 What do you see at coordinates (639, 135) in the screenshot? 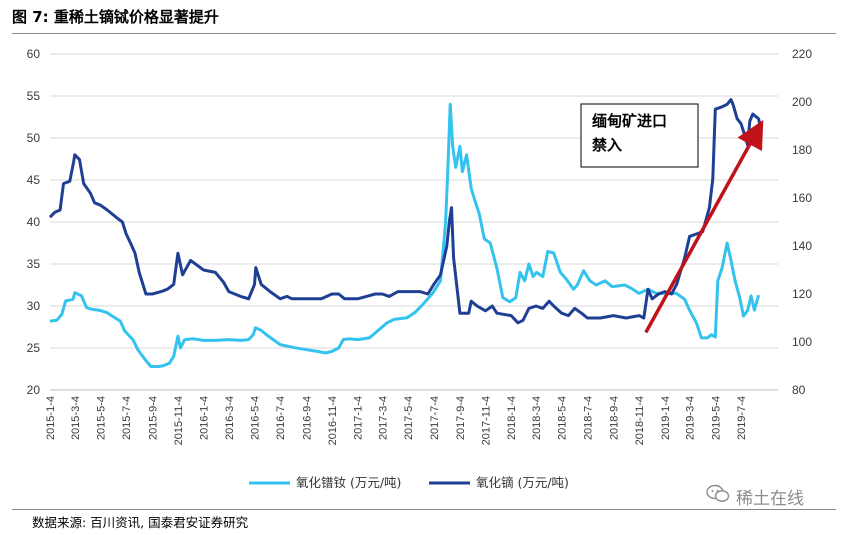
I see `annotation-box` at bounding box center [639, 135].